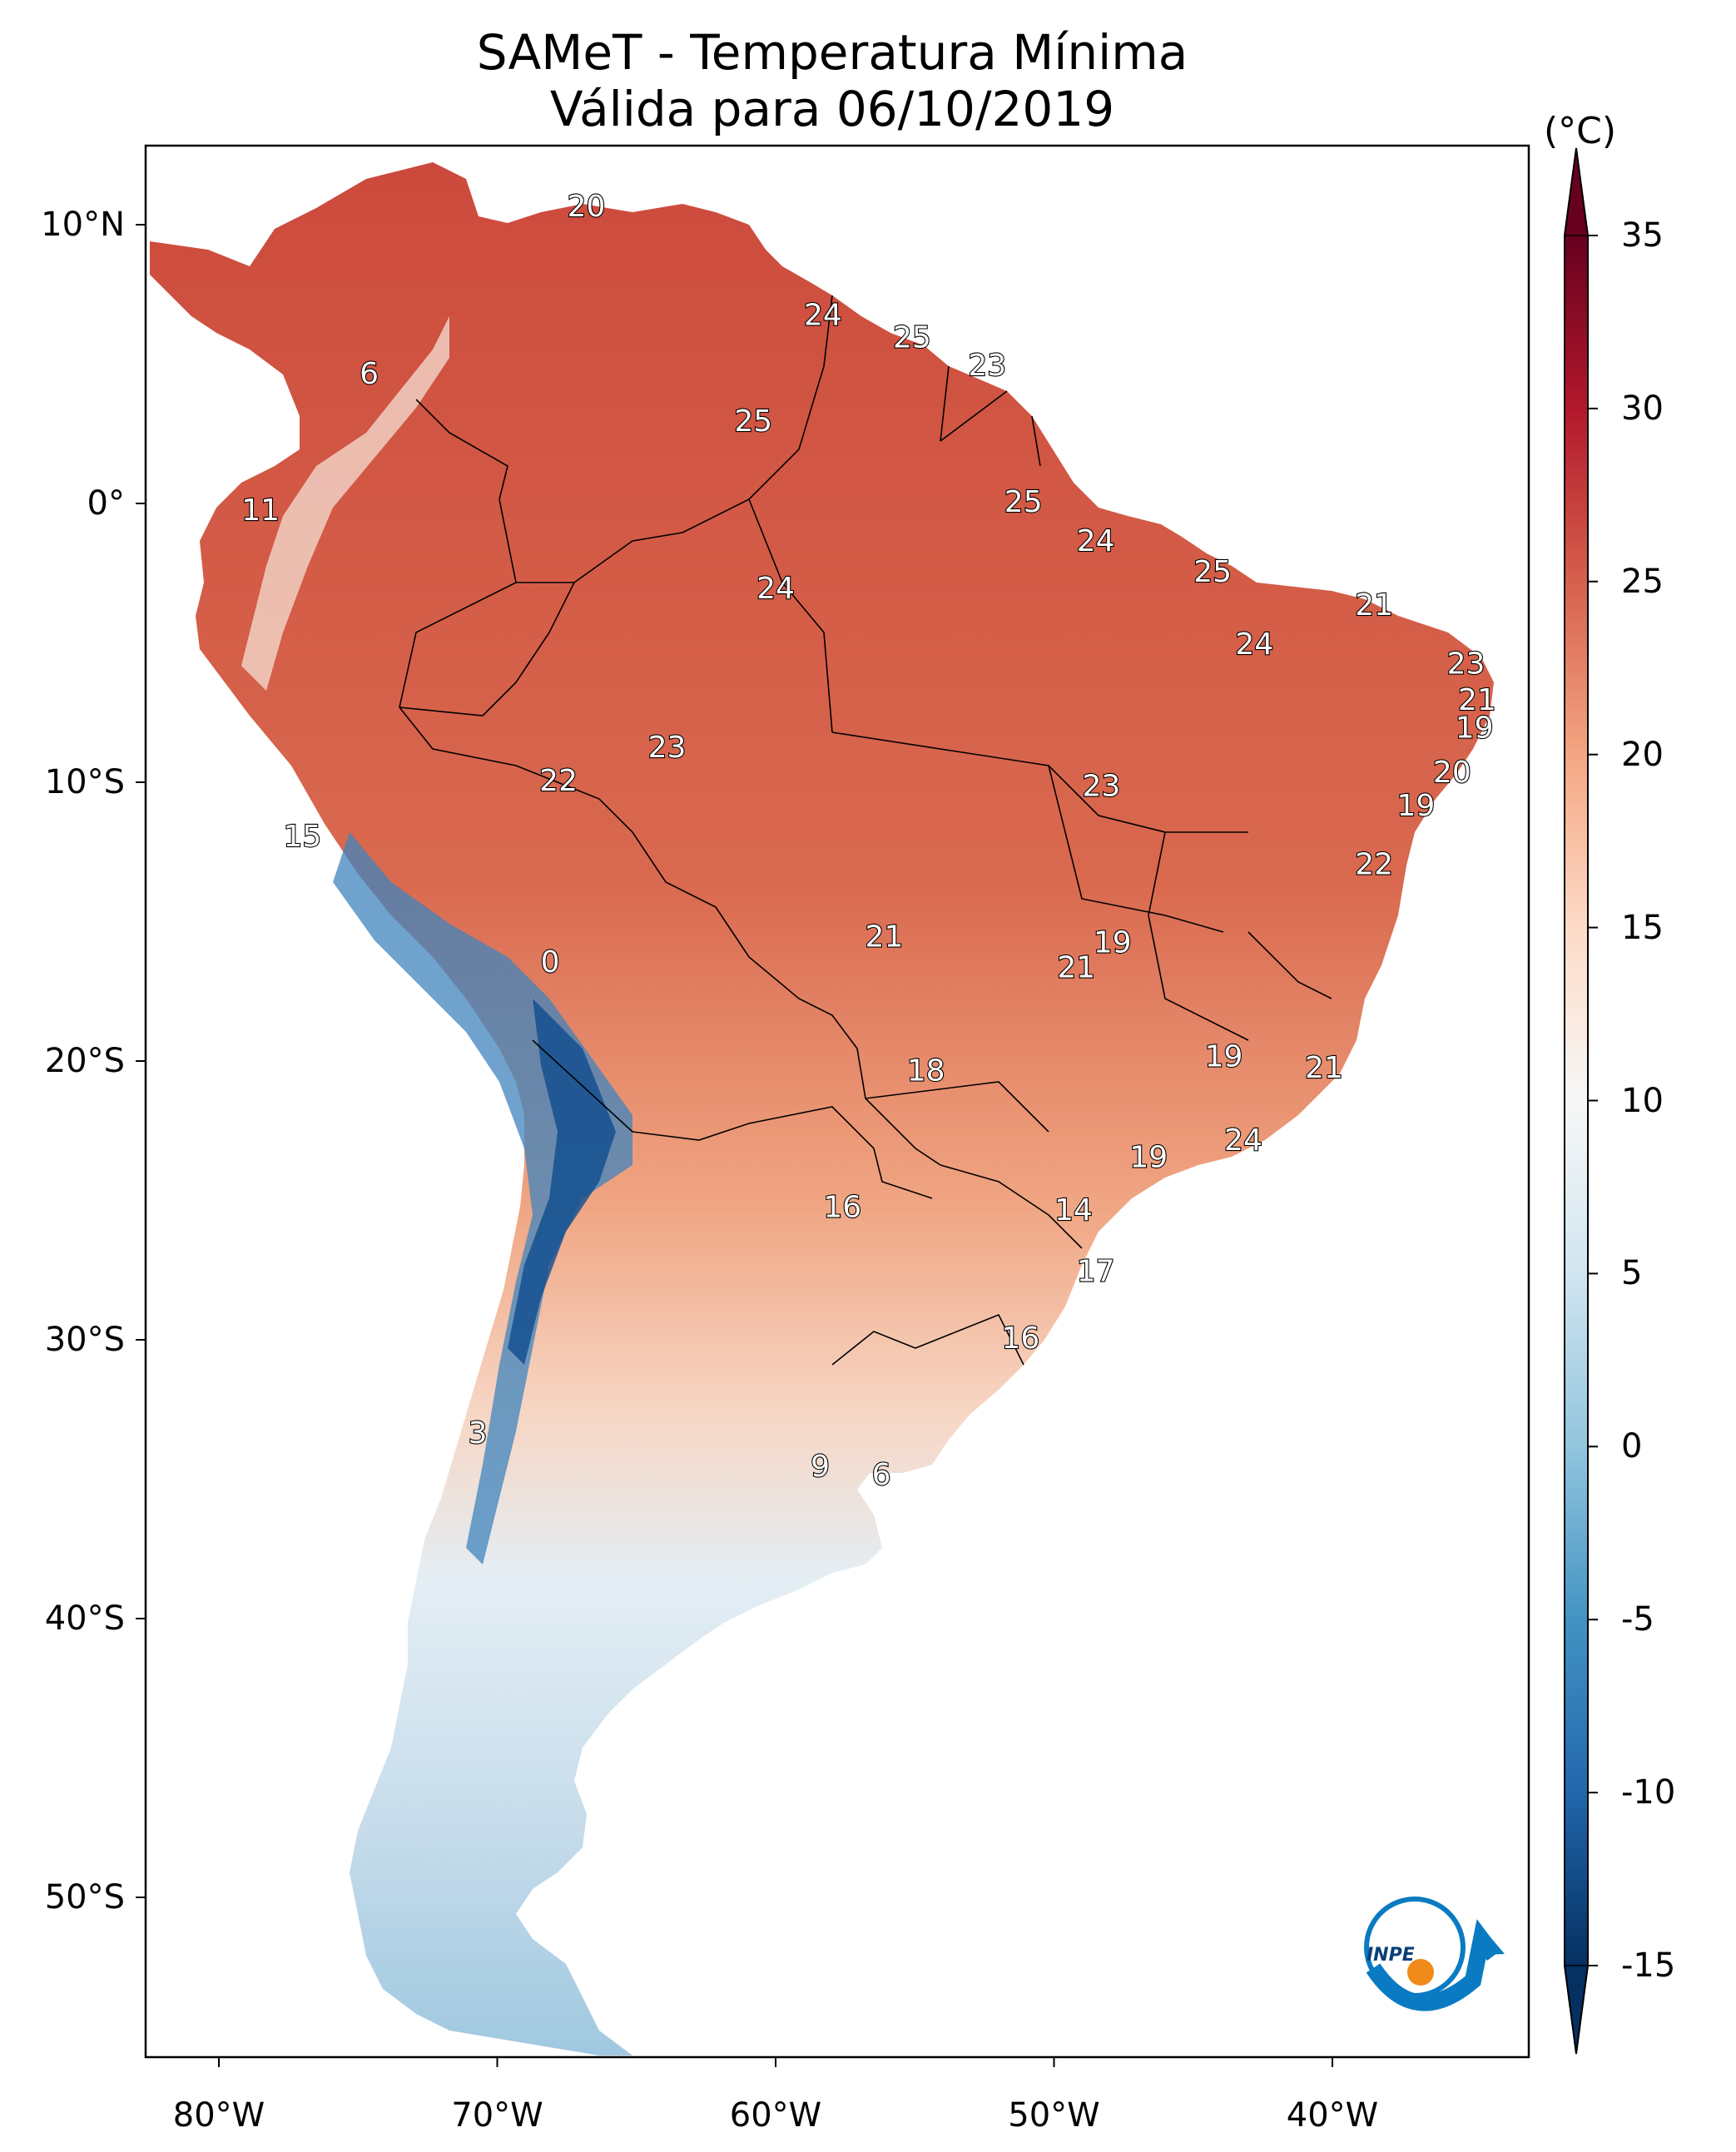  I want to click on x-tick-label: 60°W, so click(775, 2115).